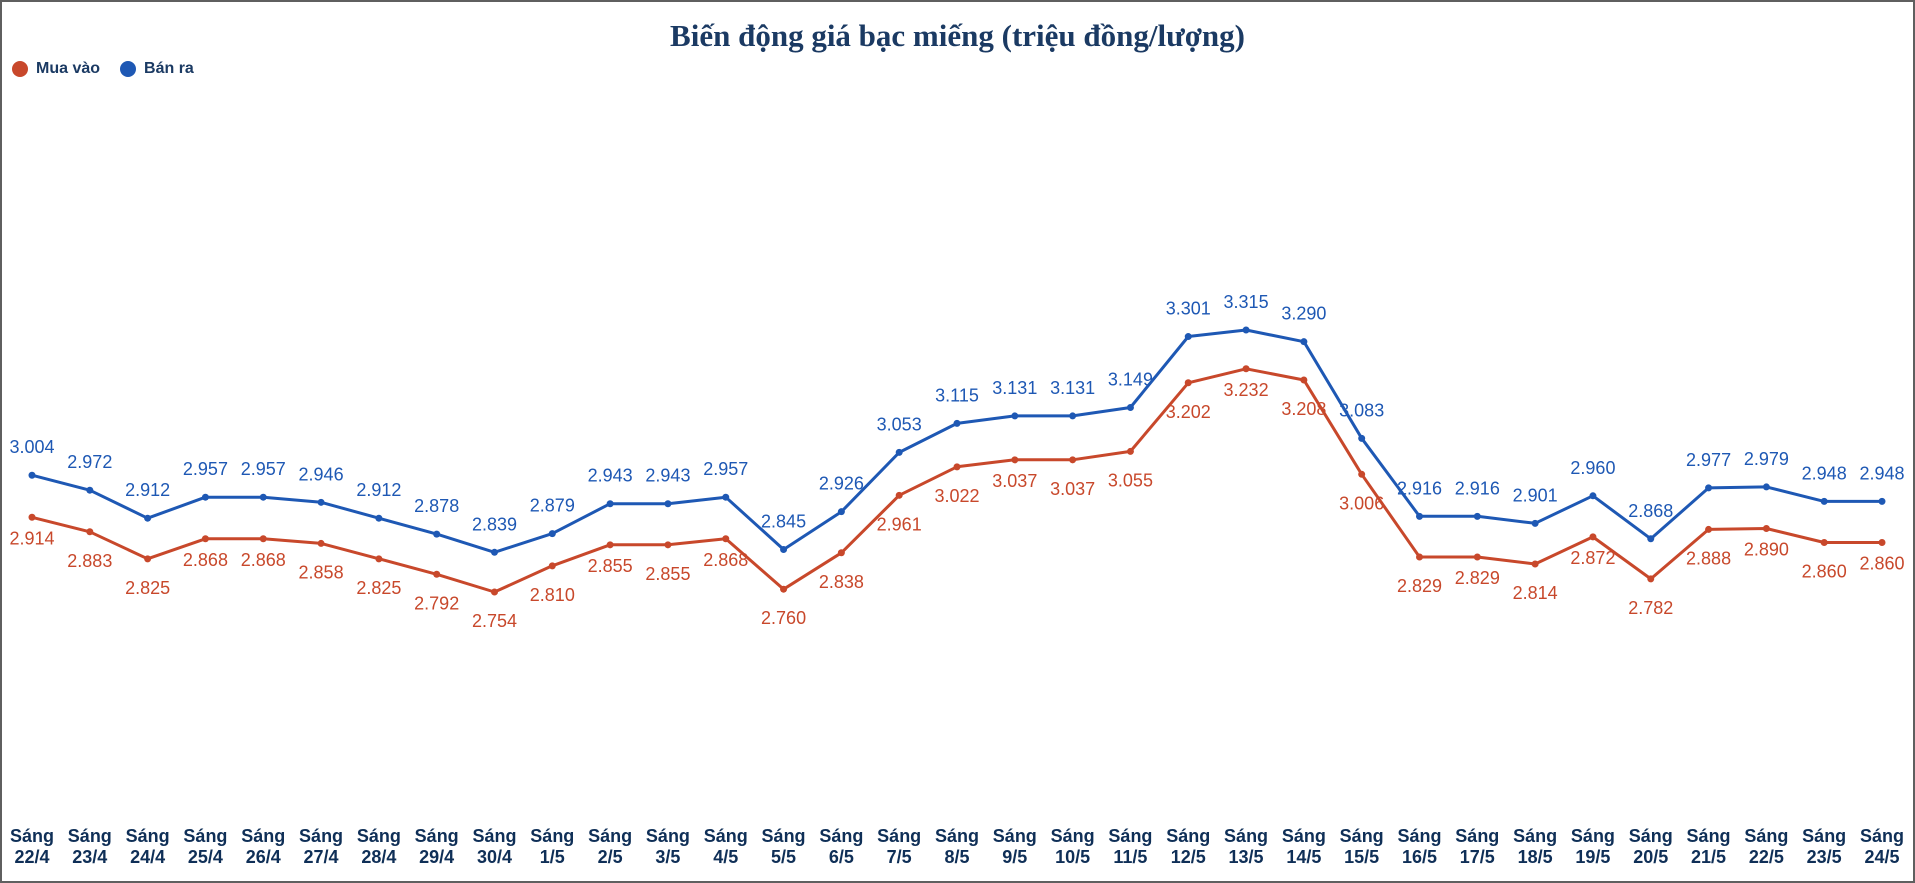 The height and width of the screenshot is (883, 1915). Describe the element at coordinates (436, 506) in the screenshot. I see `data-label-sell: 2.878` at that location.